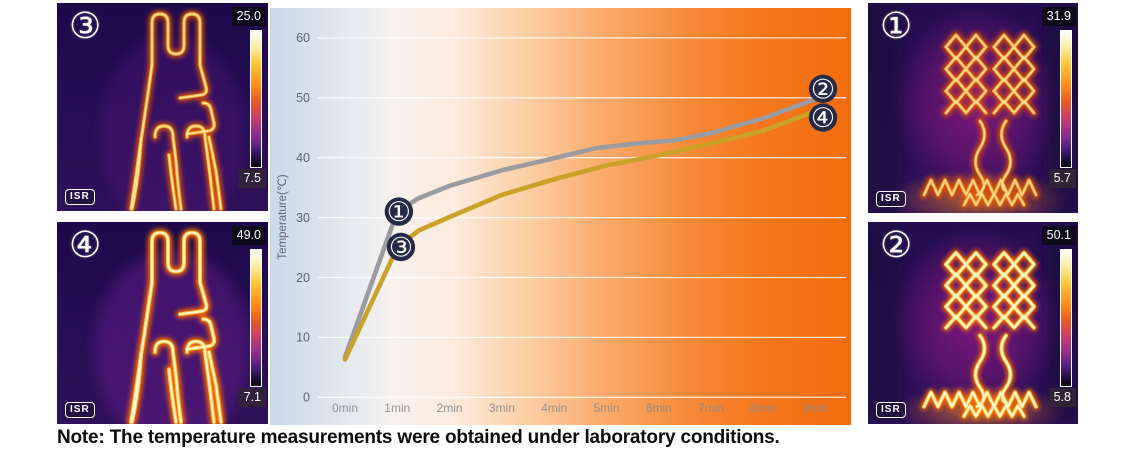 This screenshot has height=452, width=1132. Describe the element at coordinates (1062, 178) in the screenshot. I see `scale-min-value: 5.7` at that location.